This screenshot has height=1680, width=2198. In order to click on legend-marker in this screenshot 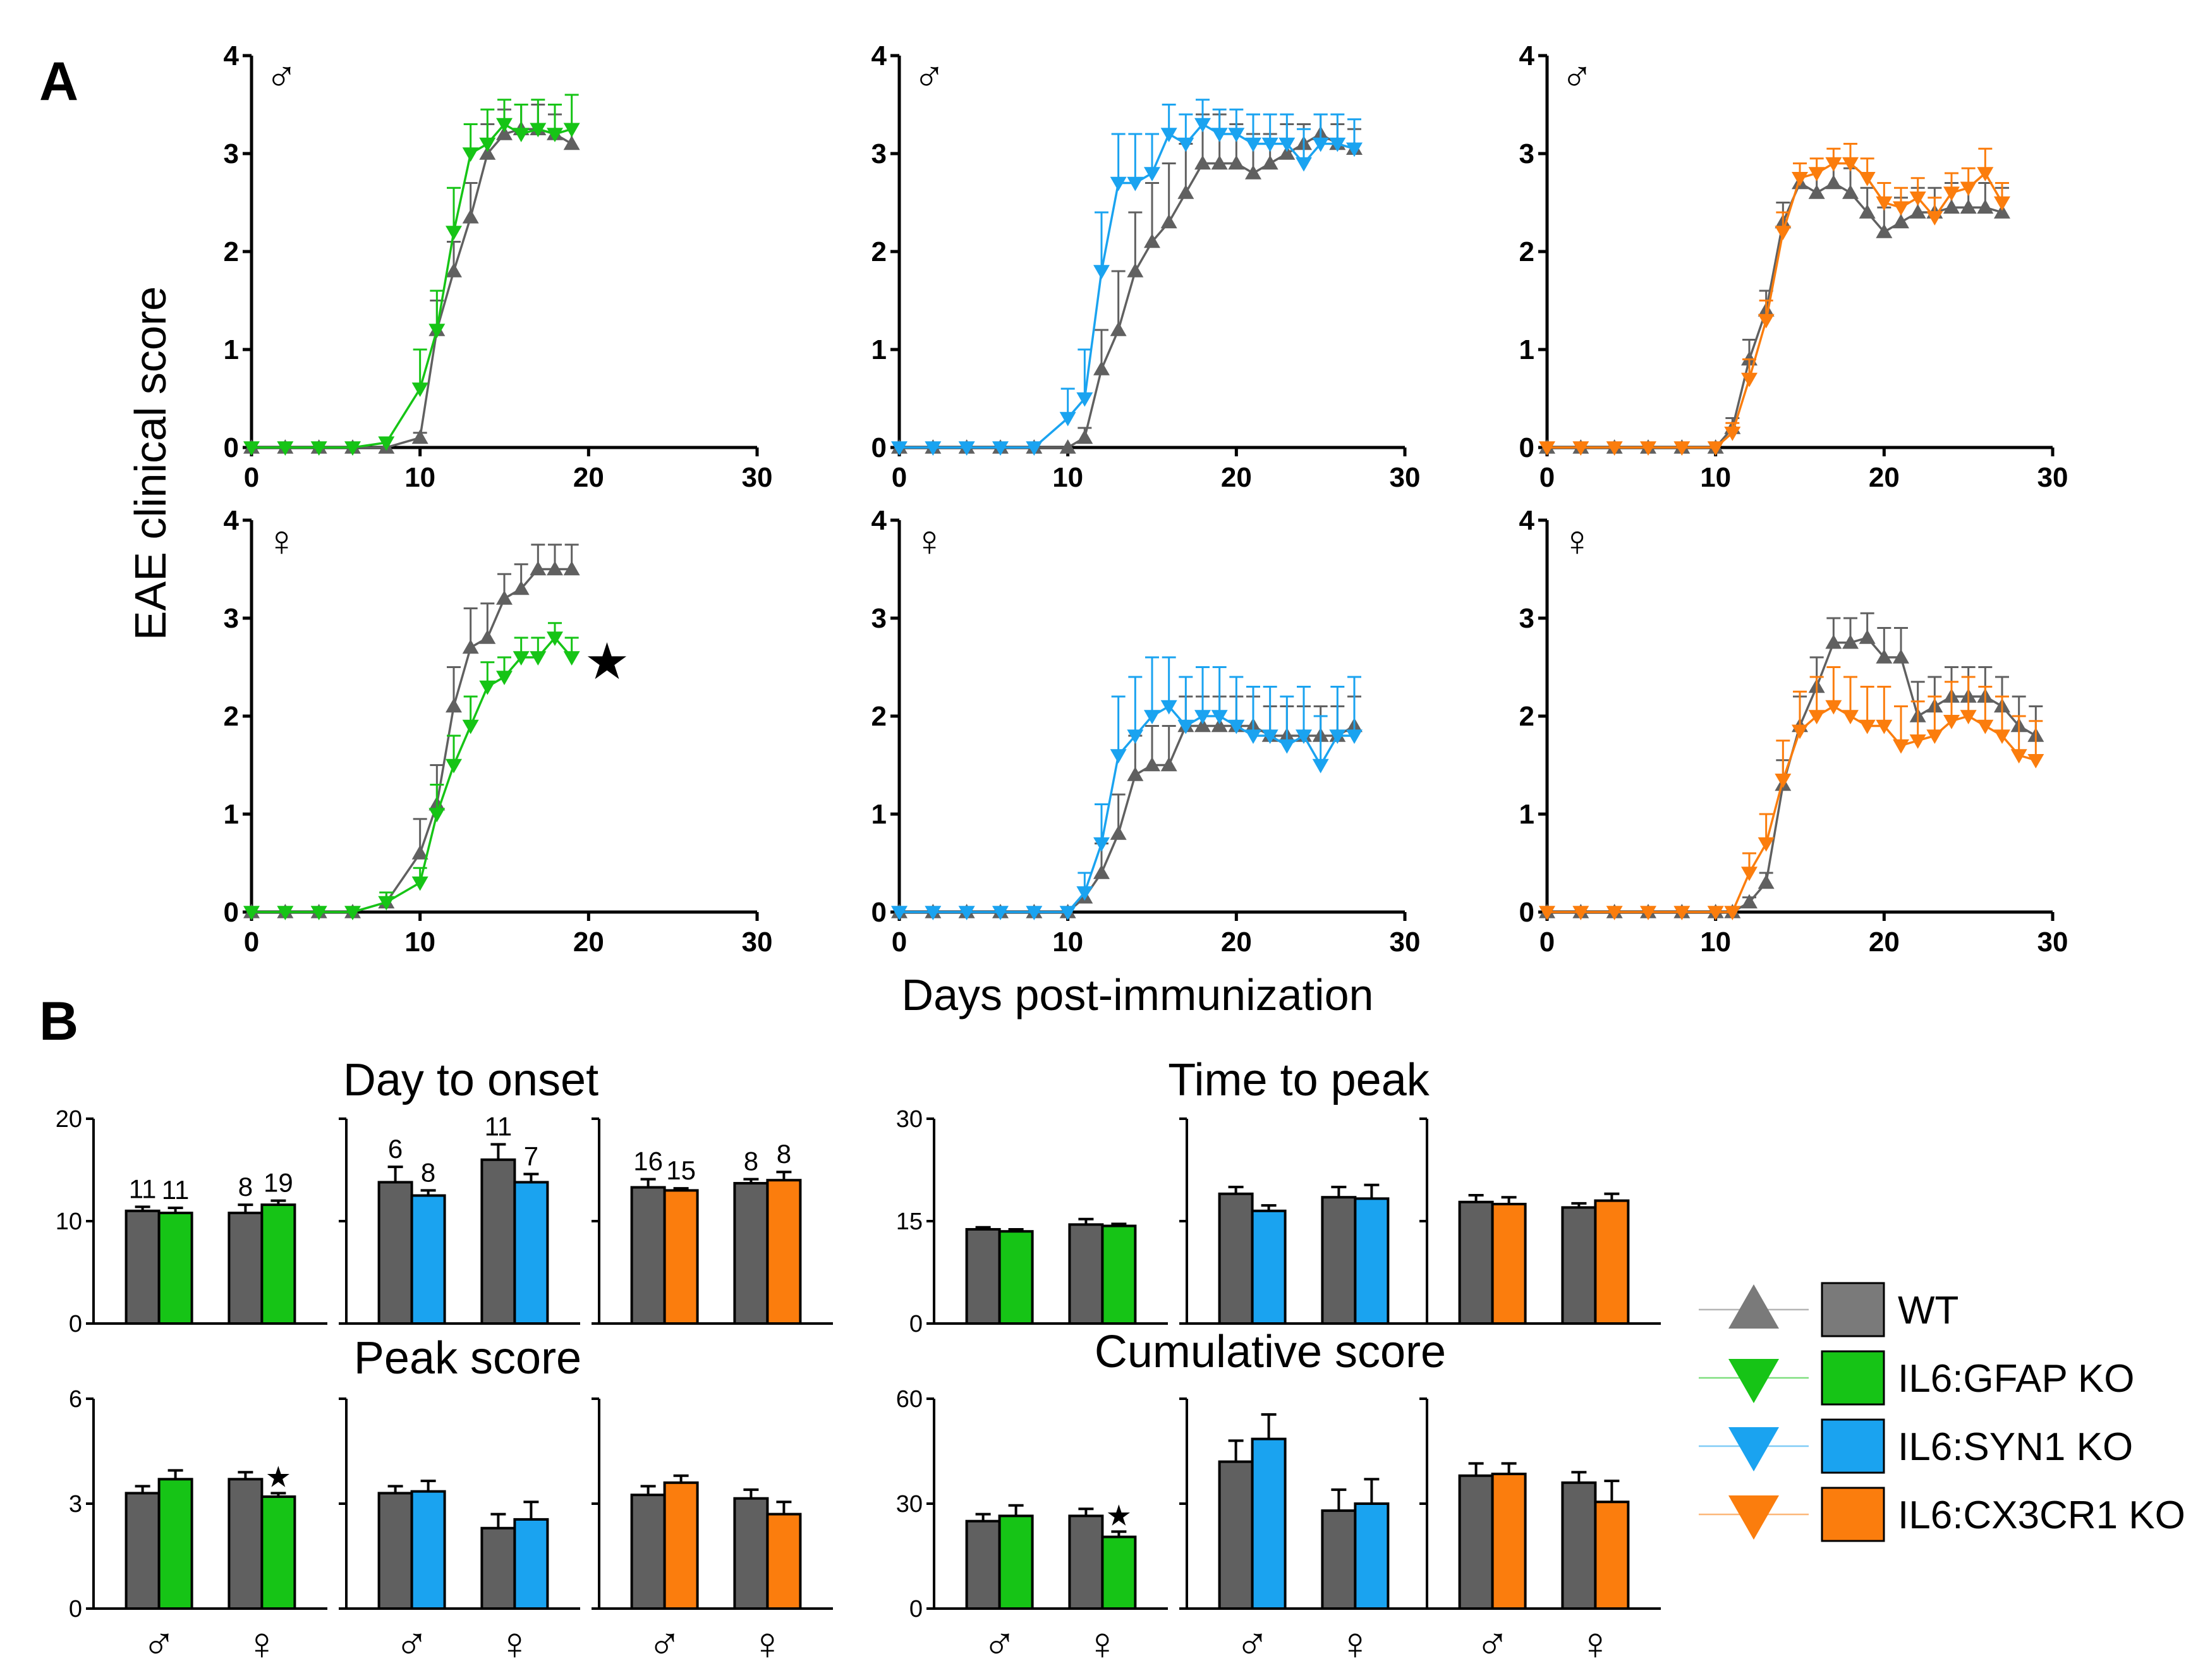, I will do `click(1753, 1381)`.